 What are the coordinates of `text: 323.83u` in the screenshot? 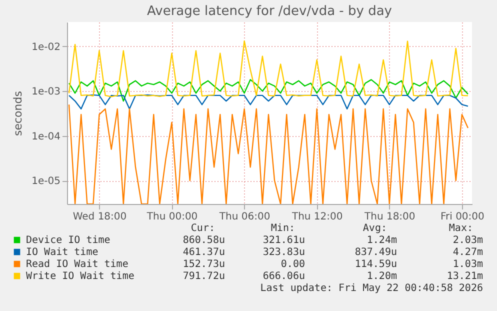 It's located at (283, 252).